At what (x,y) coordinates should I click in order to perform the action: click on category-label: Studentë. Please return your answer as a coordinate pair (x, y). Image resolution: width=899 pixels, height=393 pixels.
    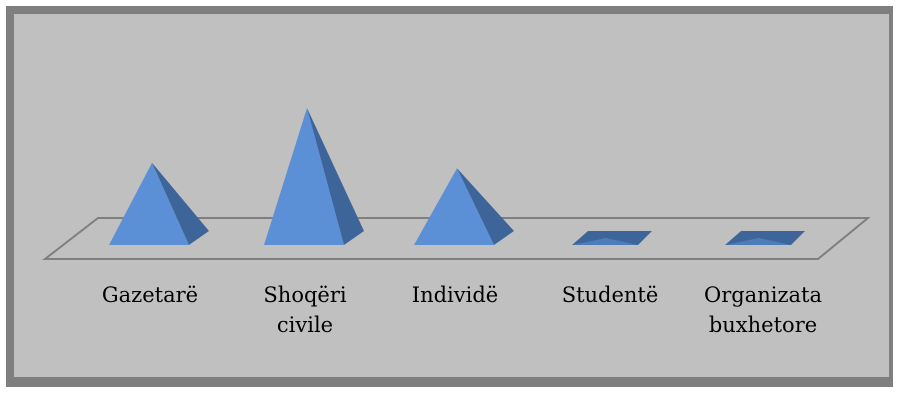
    Looking at the image, I should click on (610, 295).